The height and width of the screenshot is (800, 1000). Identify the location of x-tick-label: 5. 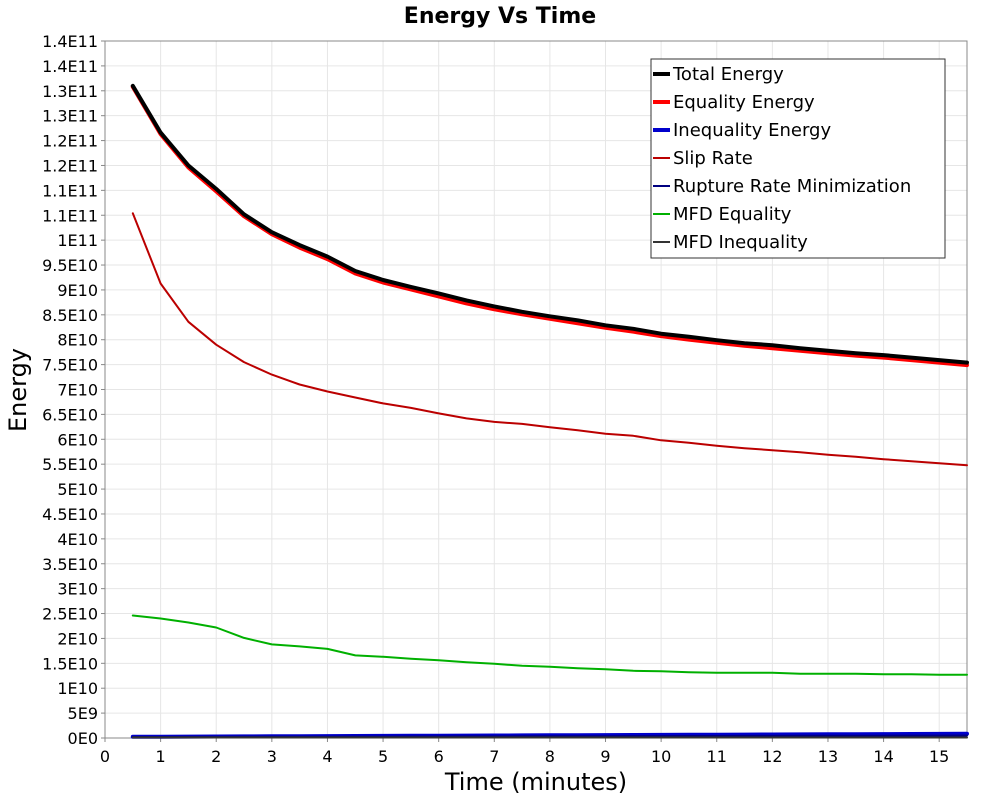
(383, 756).